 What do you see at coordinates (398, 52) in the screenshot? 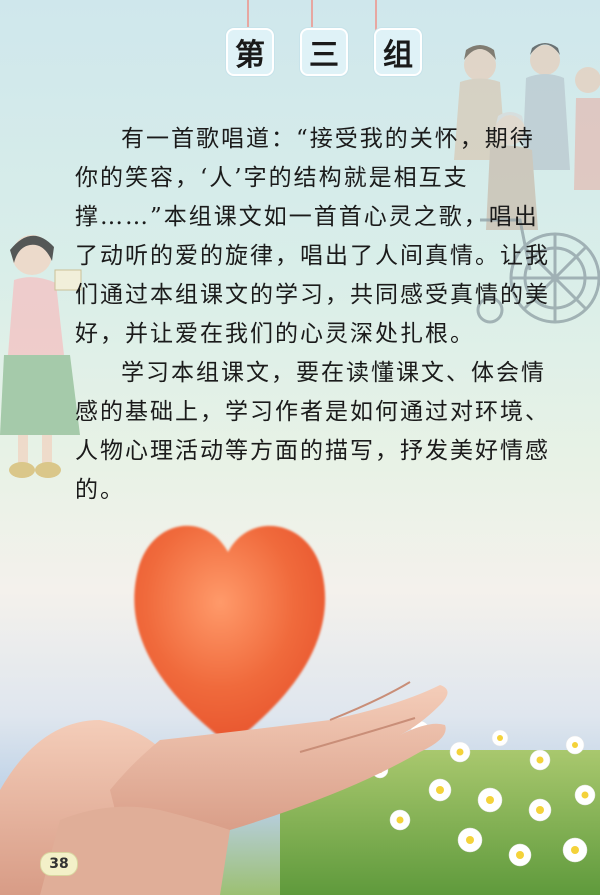
I see `title-char-3: 组` at bounding box center [398, 52].